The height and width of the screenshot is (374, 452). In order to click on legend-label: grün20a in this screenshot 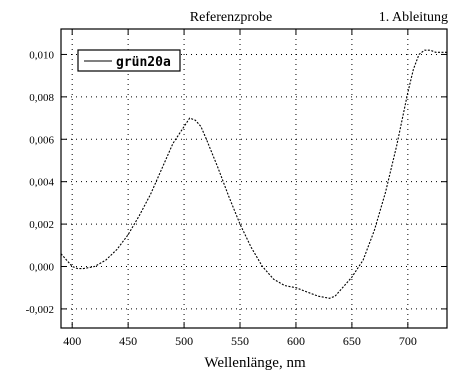, I will do `click(143, 62)`.